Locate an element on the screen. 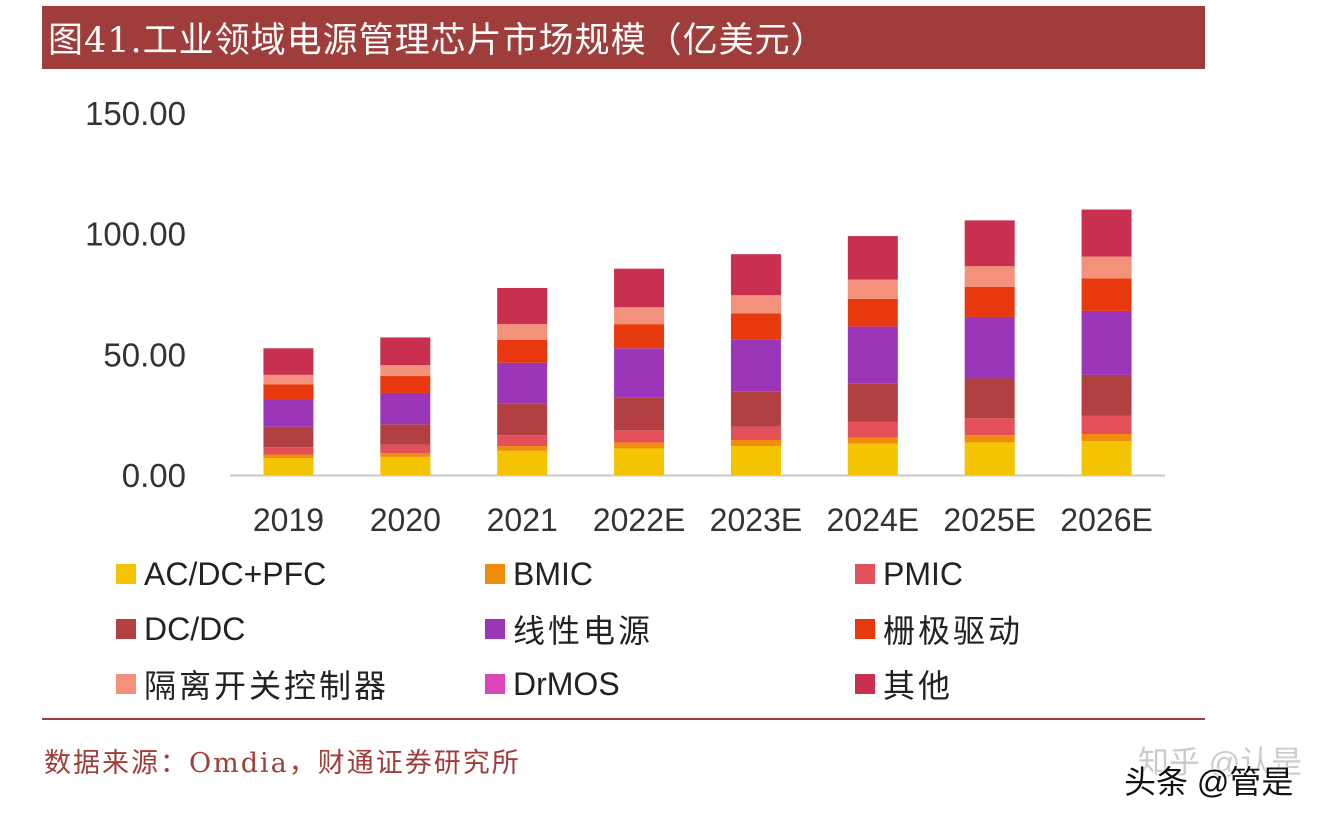 The height and width of the screenshot is (816, 1324). legend-label: PMIC is located at coordinates (923, 573).